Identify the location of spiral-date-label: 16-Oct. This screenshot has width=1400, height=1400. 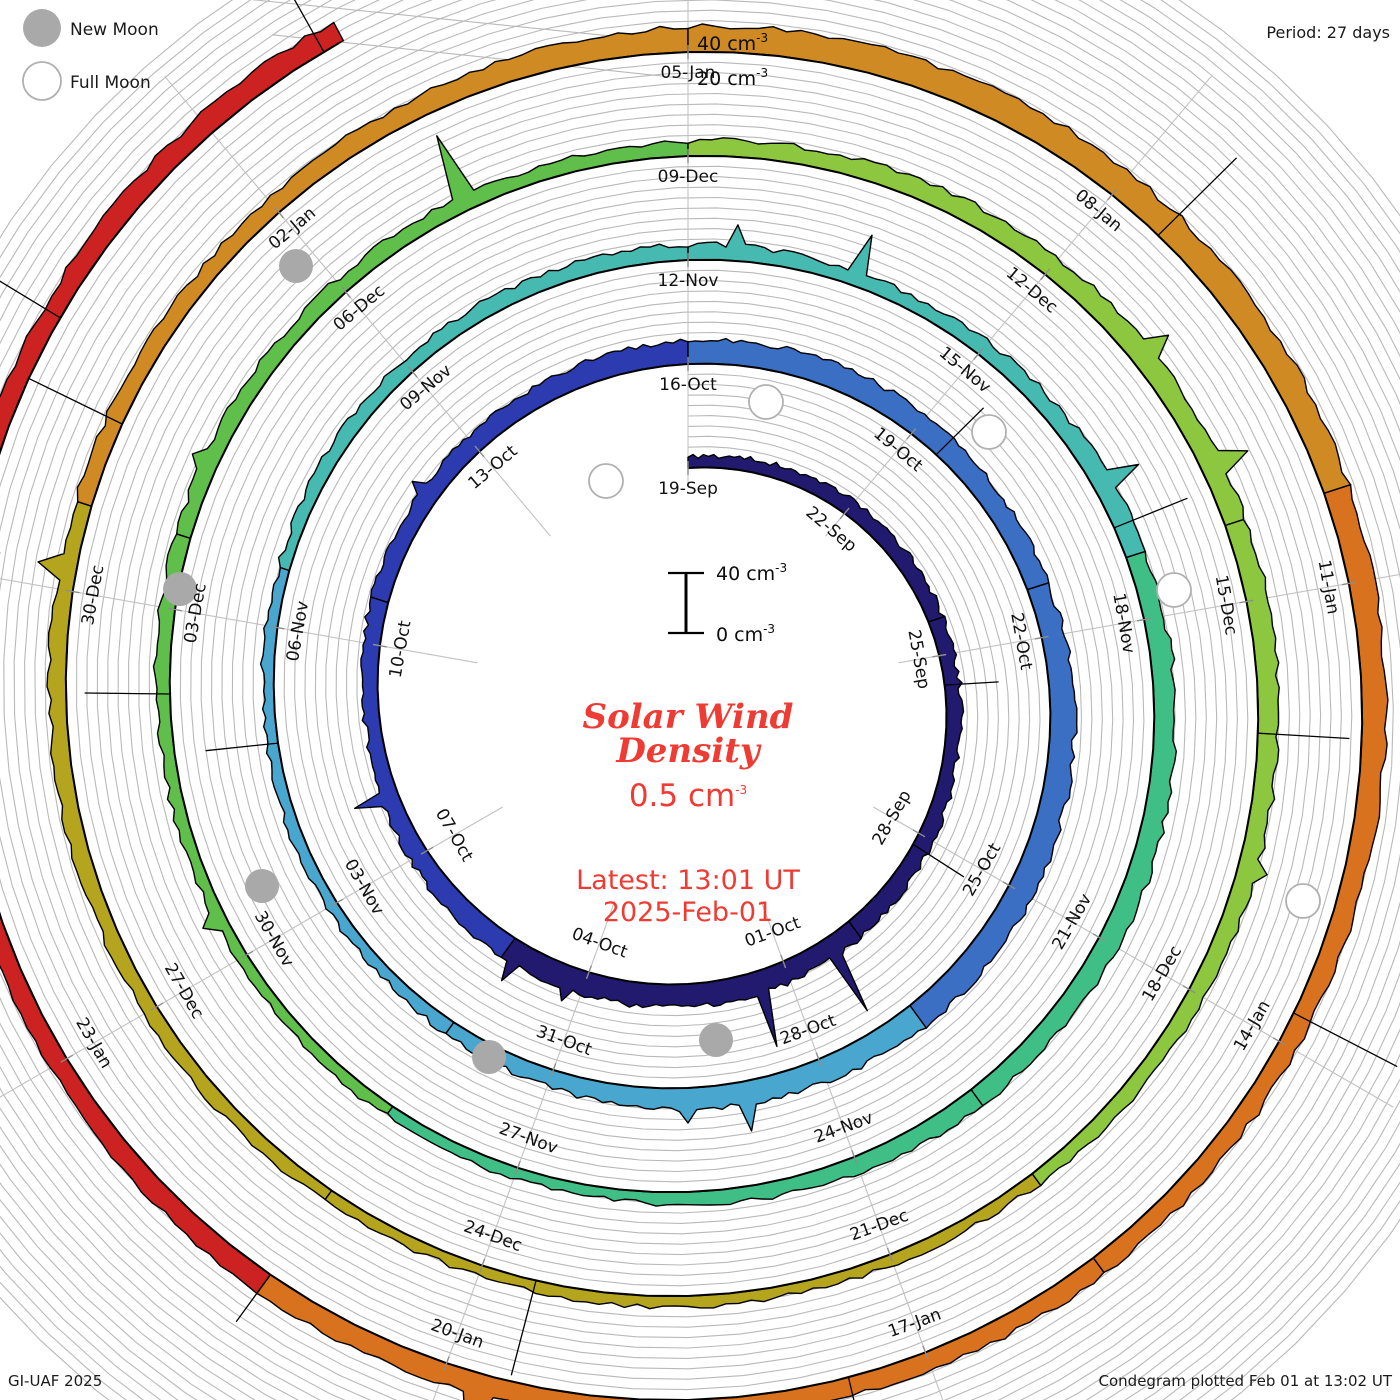
(688, 385).